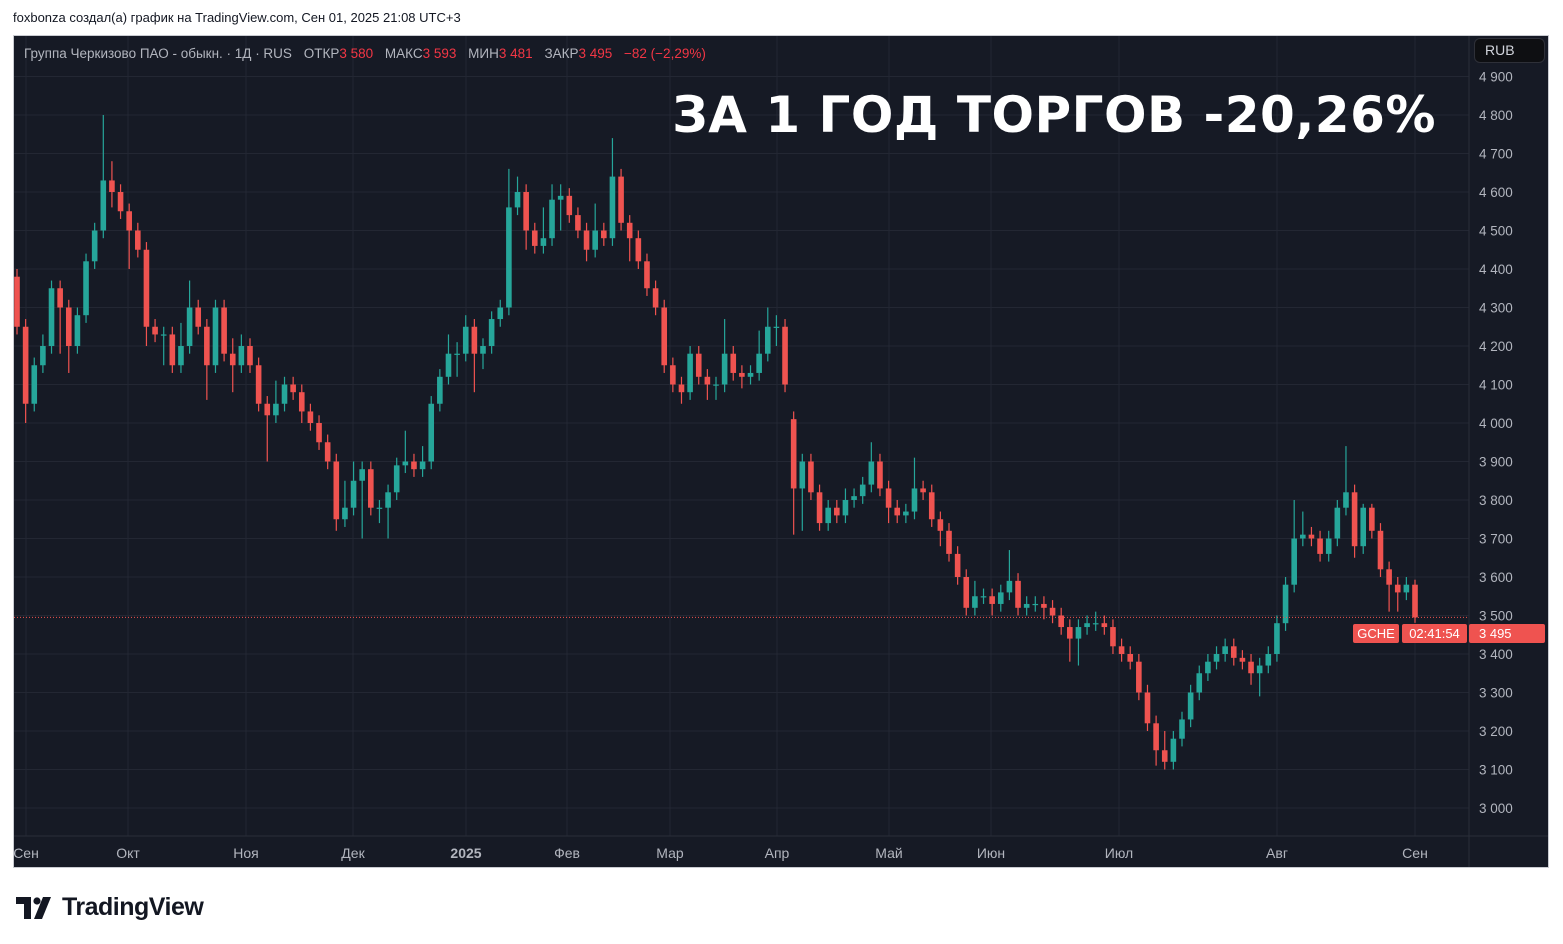  Describe the element at coordinates (991, 853) in the screenshot. I see `time-tick-label: Июн` at that location.